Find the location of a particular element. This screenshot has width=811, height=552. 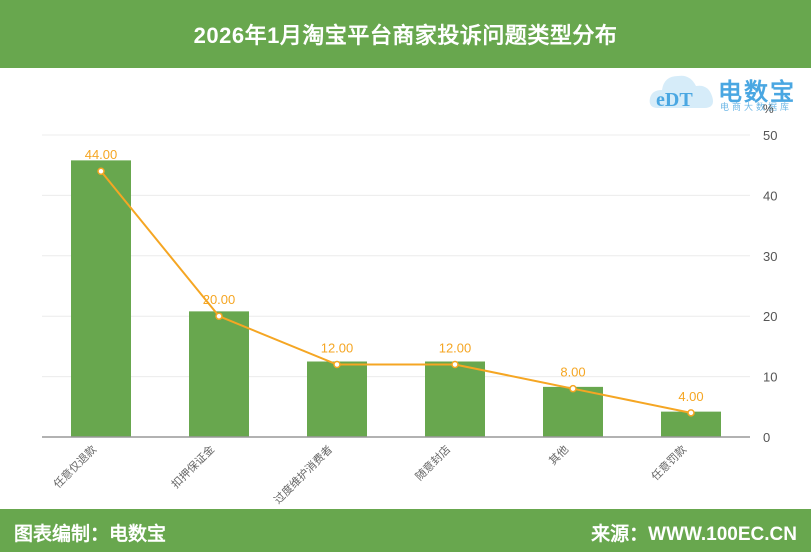

x-tick-label: 扣押保证金 is located at coordinates (192, 466).